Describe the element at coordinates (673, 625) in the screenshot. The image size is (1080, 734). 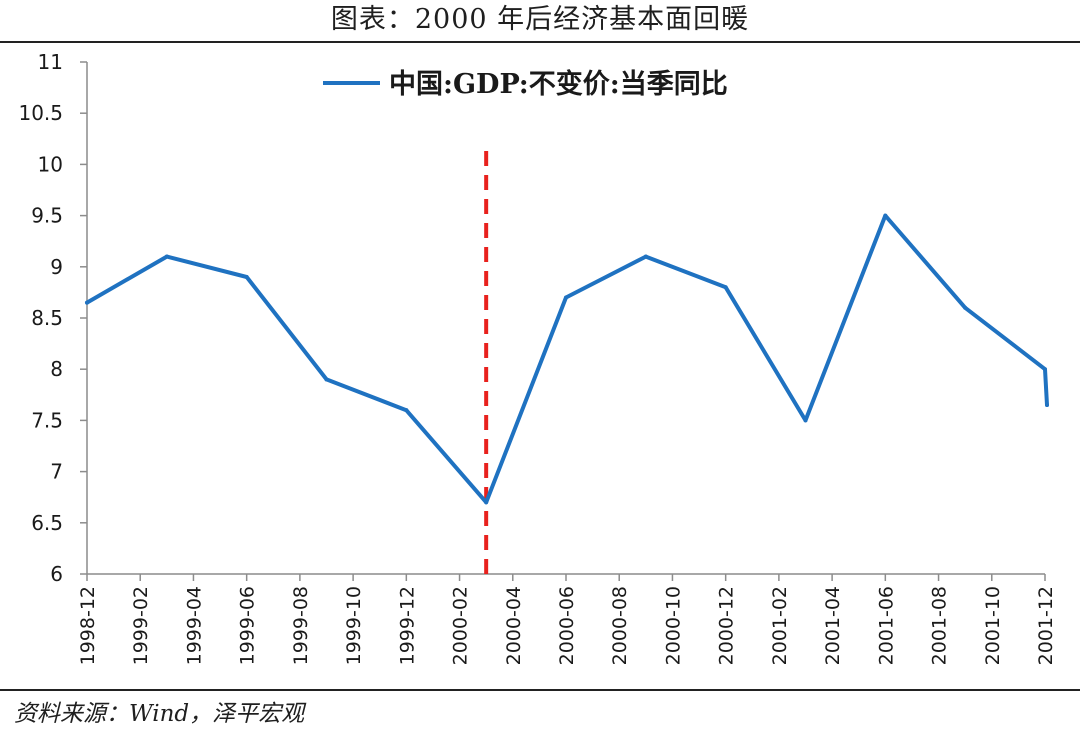
I see `x-tick-label: 2000-10` at that location.